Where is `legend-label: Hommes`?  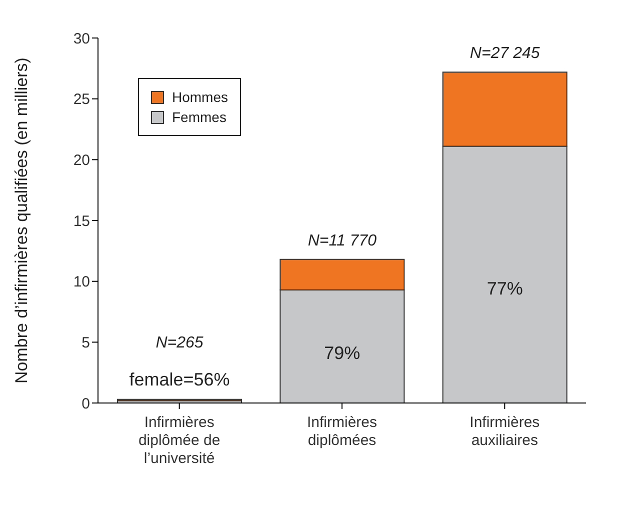
legend-label: Hommes is located at coordinates (200, 97).